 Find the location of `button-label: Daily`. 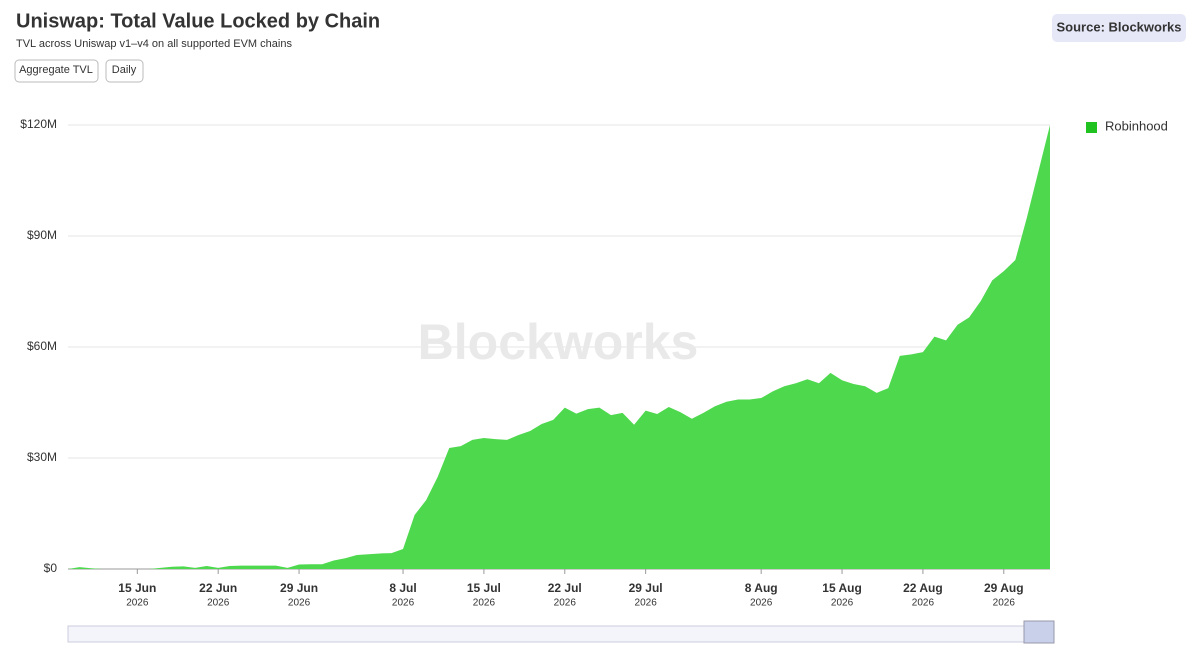

button-label: Daily is located at coordinates (124, 70).